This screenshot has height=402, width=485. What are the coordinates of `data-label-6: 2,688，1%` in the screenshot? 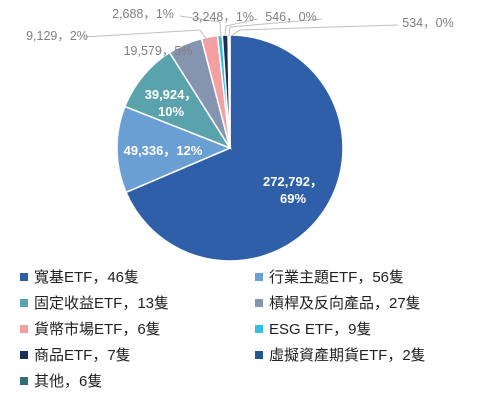 It's located at (143, 14).